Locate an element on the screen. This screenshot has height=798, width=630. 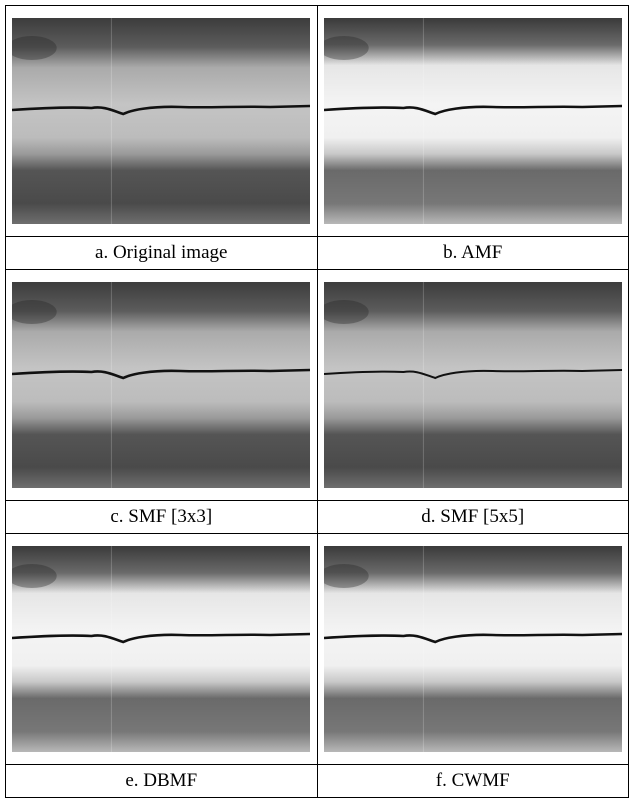
caption-row: a. Original image b. AMF is located at coordinates (317, 253).